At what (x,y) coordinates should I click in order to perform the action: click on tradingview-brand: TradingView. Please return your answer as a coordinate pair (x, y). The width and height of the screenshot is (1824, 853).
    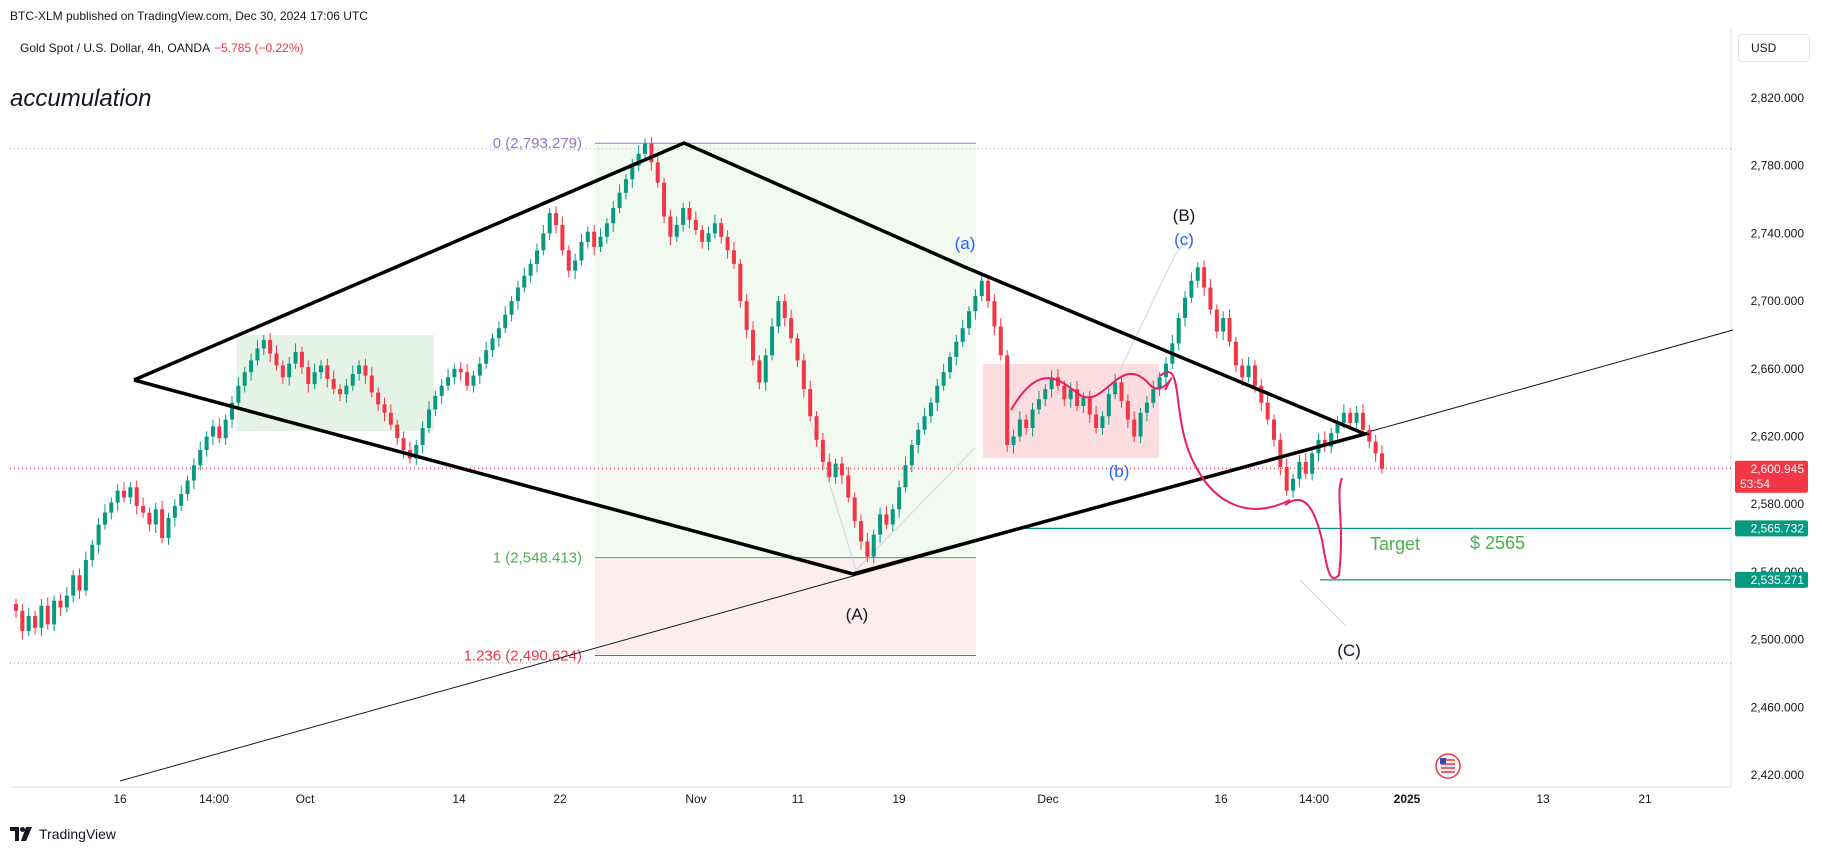
    Looking at the image, I should click on (63, 834).